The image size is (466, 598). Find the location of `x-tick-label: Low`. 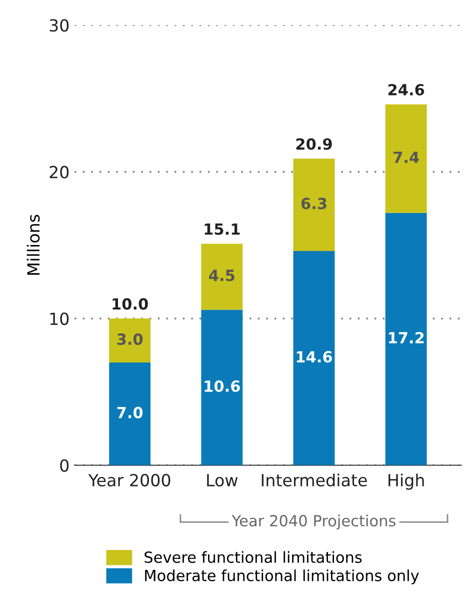

x-tick-label: Low is located at coordinates (222, 480).